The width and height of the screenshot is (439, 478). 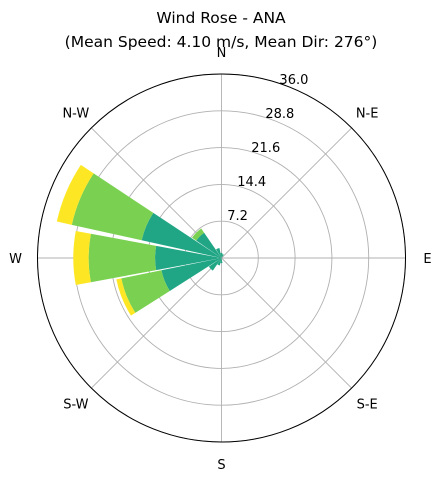 I want to click on direction-label: S-E, so click(x=367, y=405).